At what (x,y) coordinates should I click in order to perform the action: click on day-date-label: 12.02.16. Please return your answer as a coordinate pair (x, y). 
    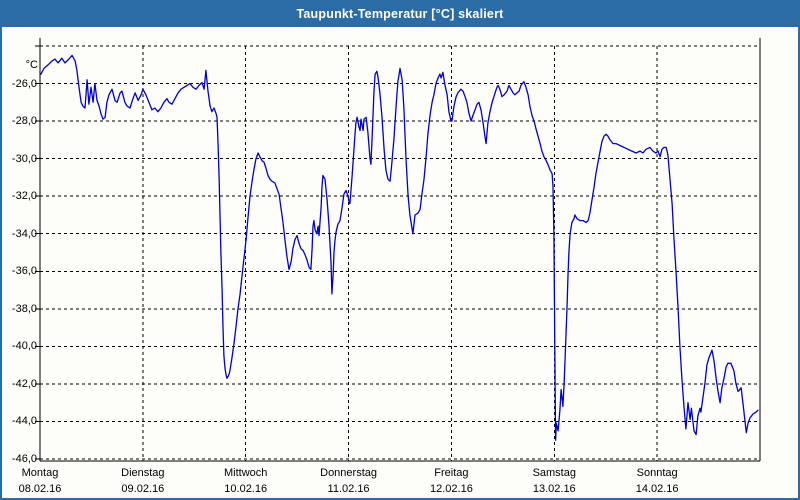
    Looking at the image, I should click on (451, 489).